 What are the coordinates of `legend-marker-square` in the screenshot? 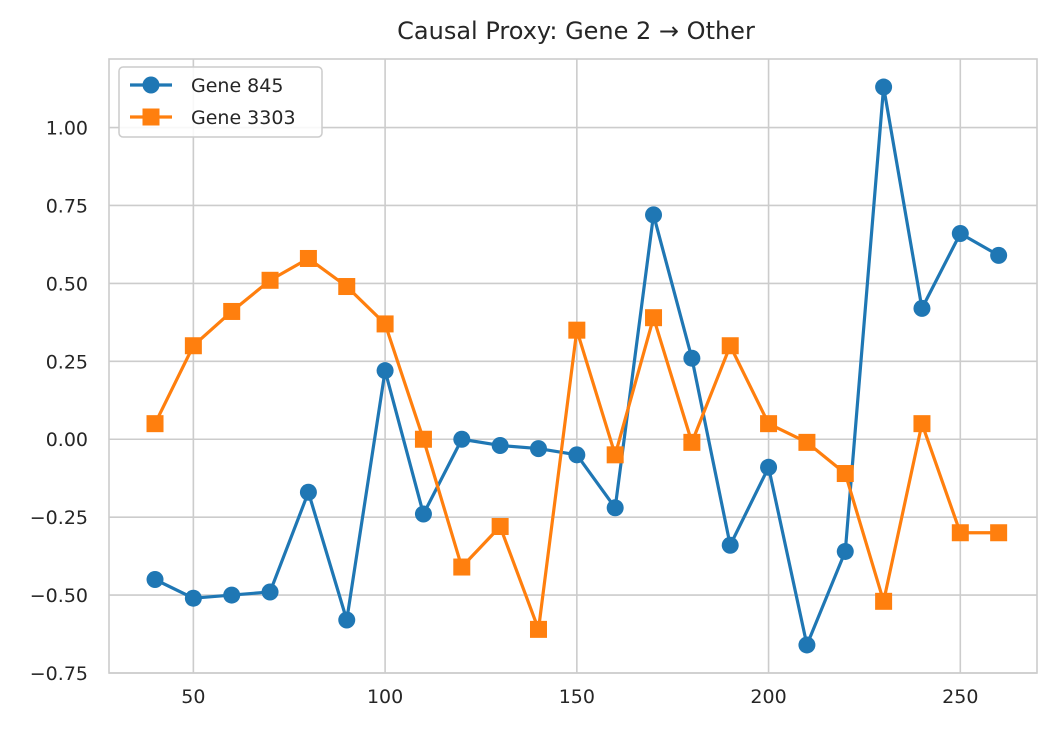 It's located at (151, 117).